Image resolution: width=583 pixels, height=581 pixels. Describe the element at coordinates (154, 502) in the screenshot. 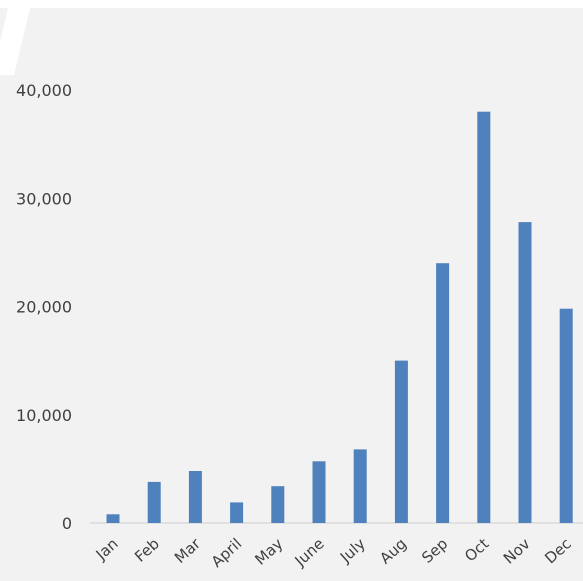

I see `bar-feb` at that location.